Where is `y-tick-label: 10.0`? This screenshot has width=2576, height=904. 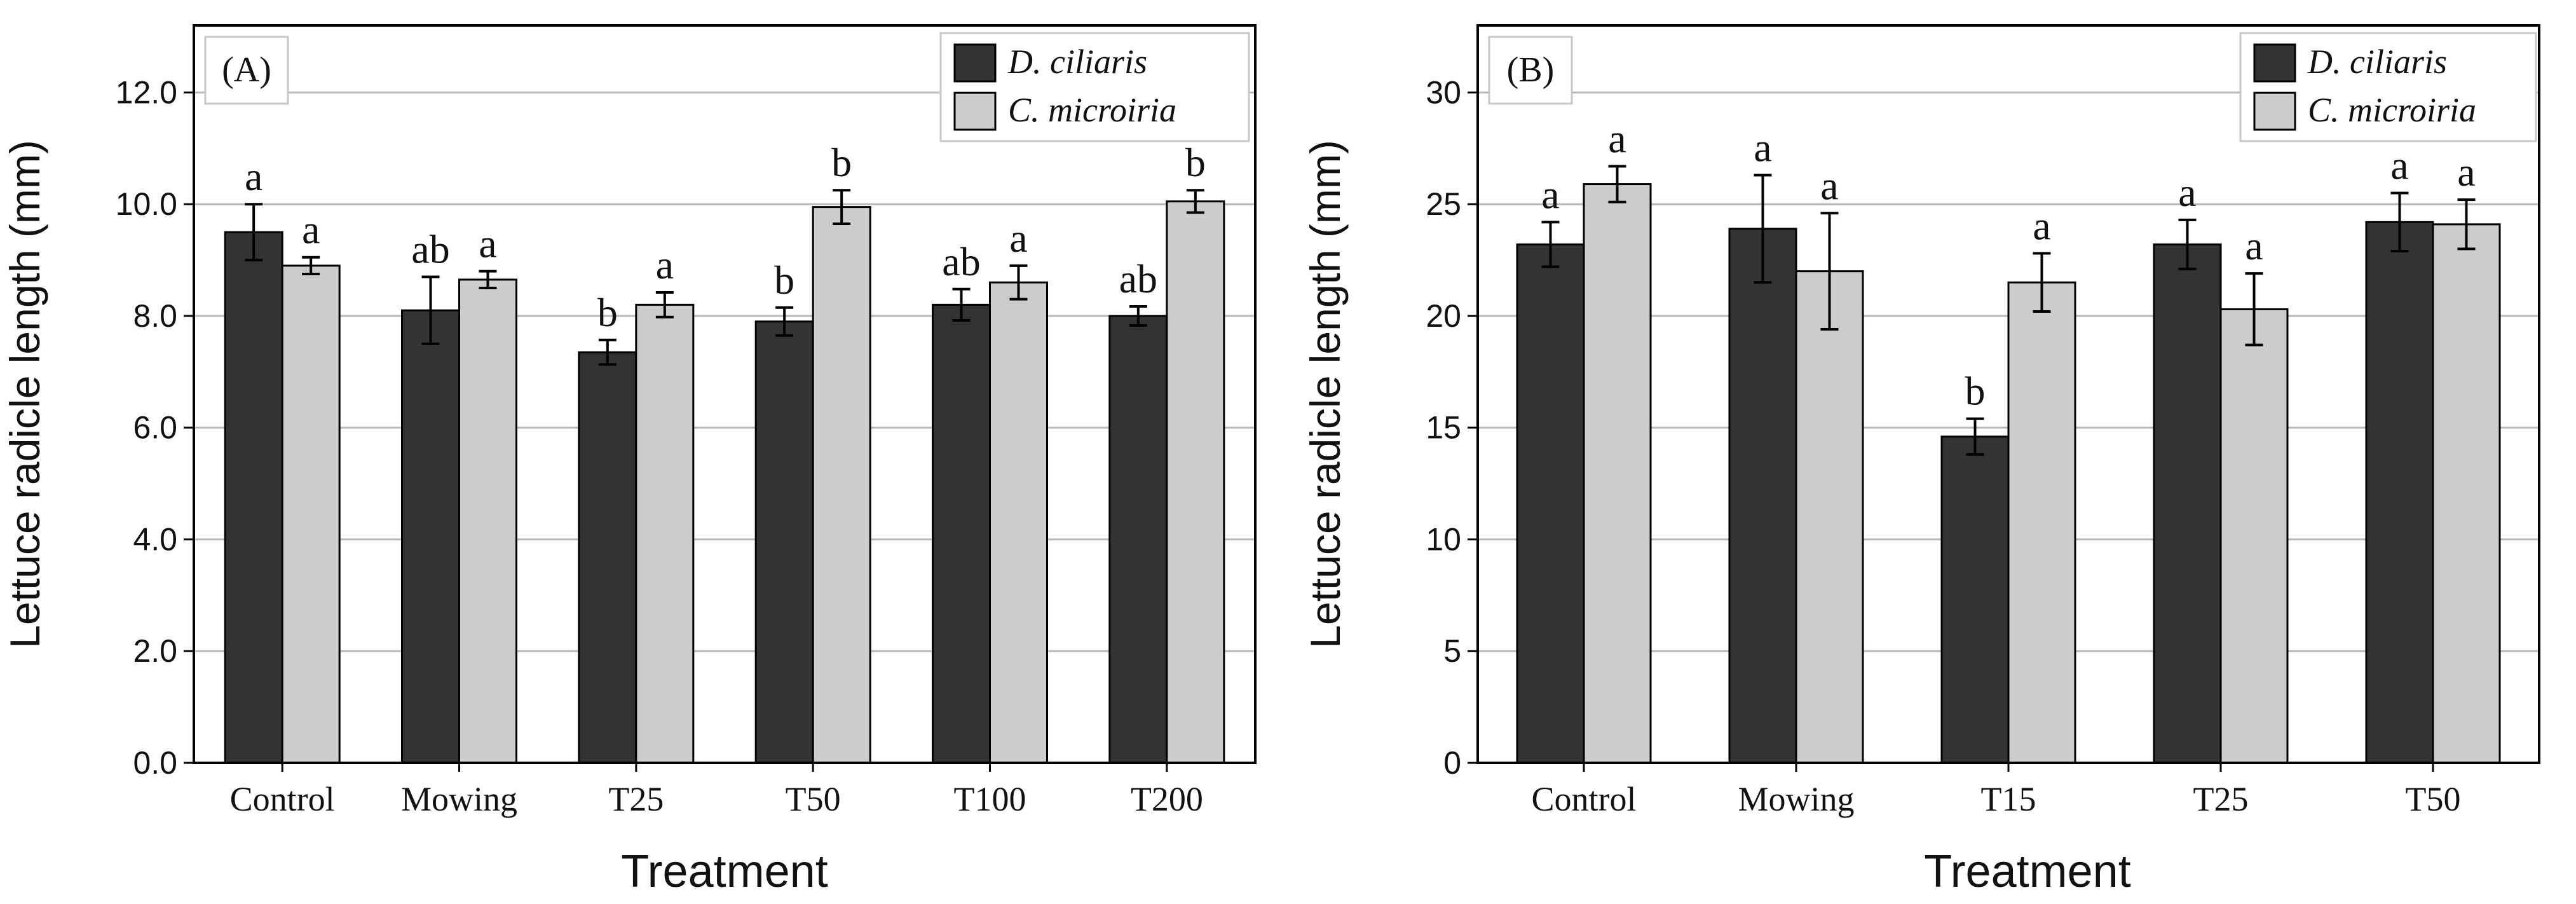 y-tick-label: 10.0 is located at coordinates (146, 204).